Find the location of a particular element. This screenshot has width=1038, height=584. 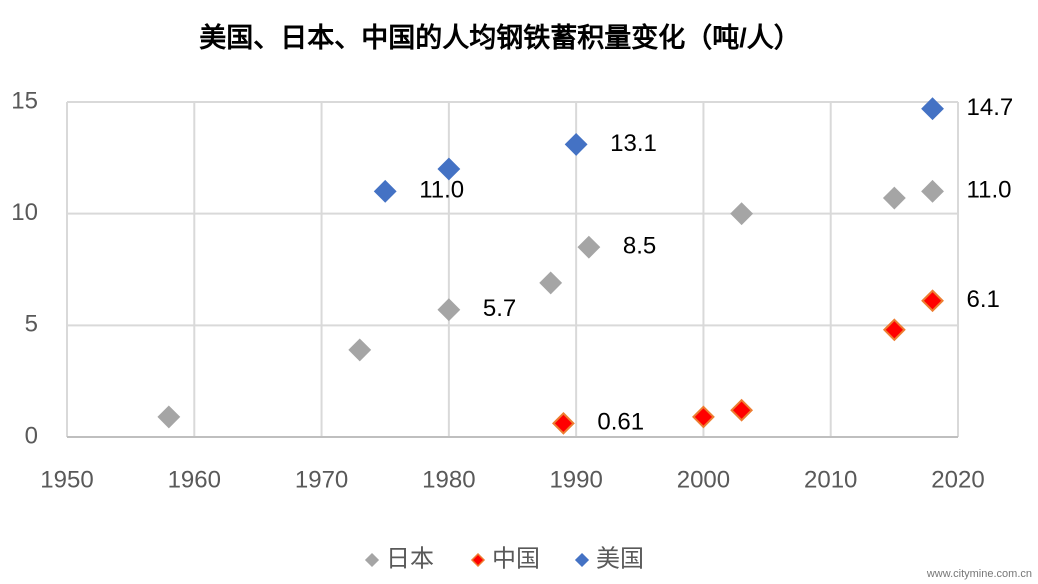

legend-label: 美国 is located at coordinates (620, 558).